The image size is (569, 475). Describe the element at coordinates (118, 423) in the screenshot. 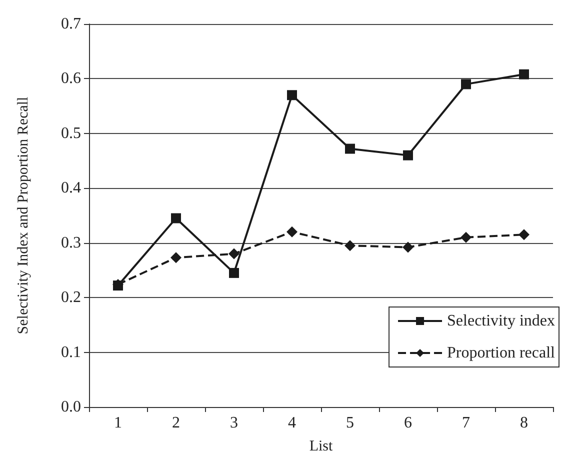

I see `x-tick-label: 1` at that location.